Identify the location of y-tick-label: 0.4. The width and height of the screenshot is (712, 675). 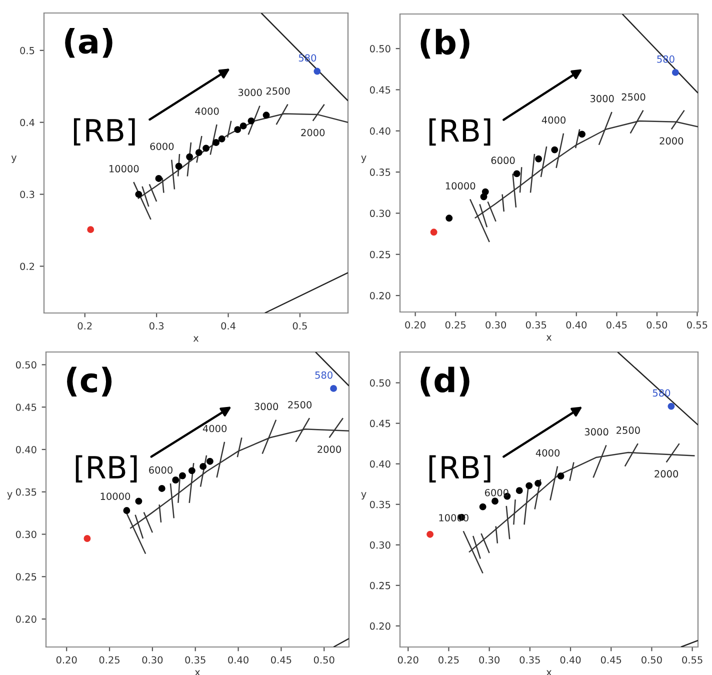
(27, 122).